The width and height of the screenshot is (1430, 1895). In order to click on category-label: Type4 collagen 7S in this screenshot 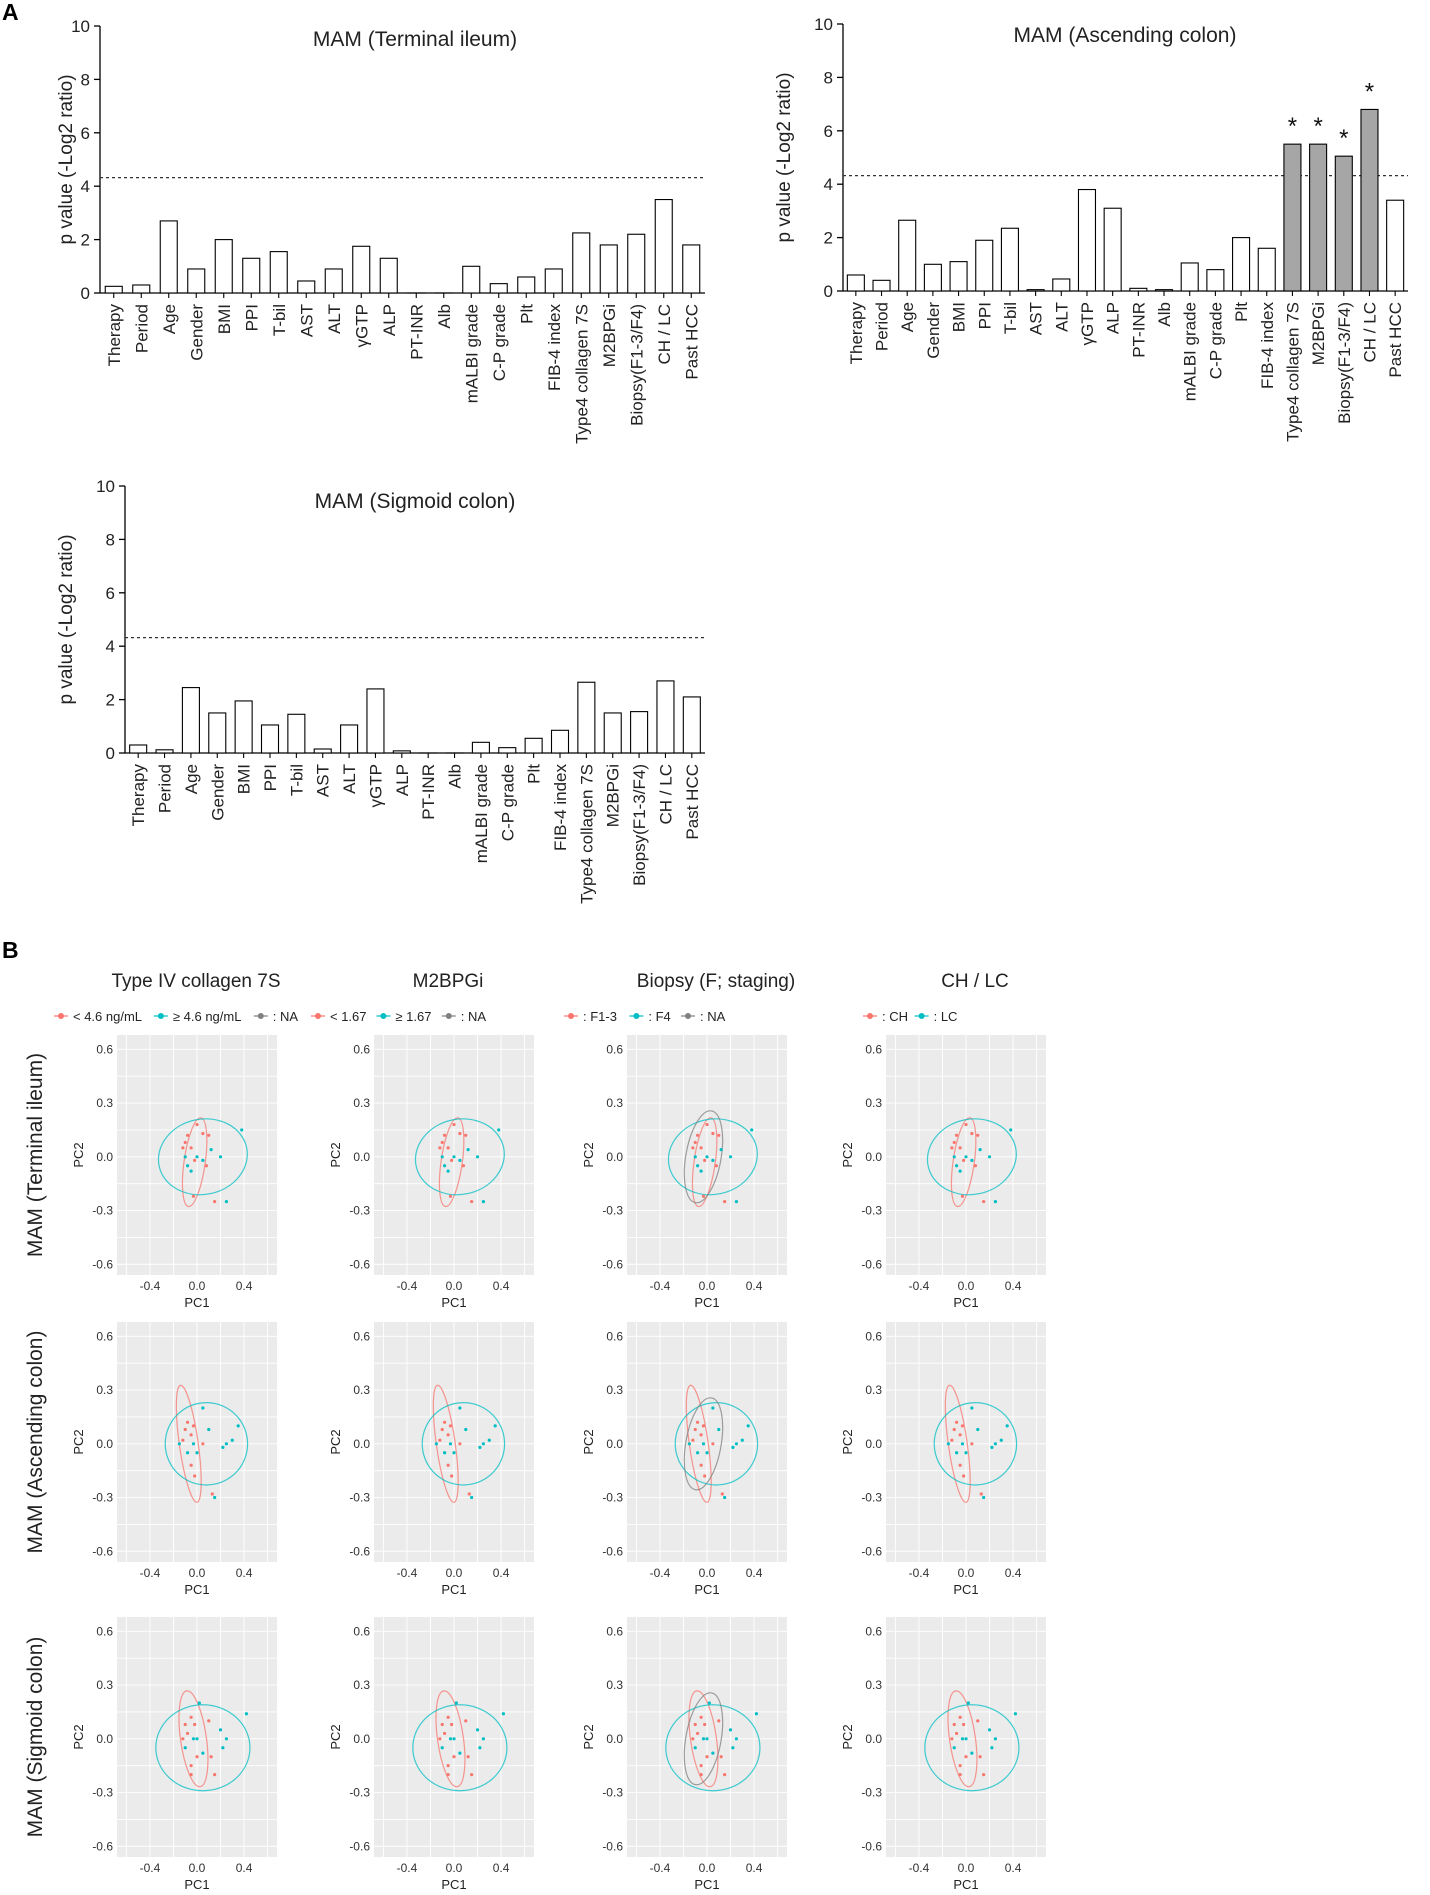, I will do `click(1292, 372)`.